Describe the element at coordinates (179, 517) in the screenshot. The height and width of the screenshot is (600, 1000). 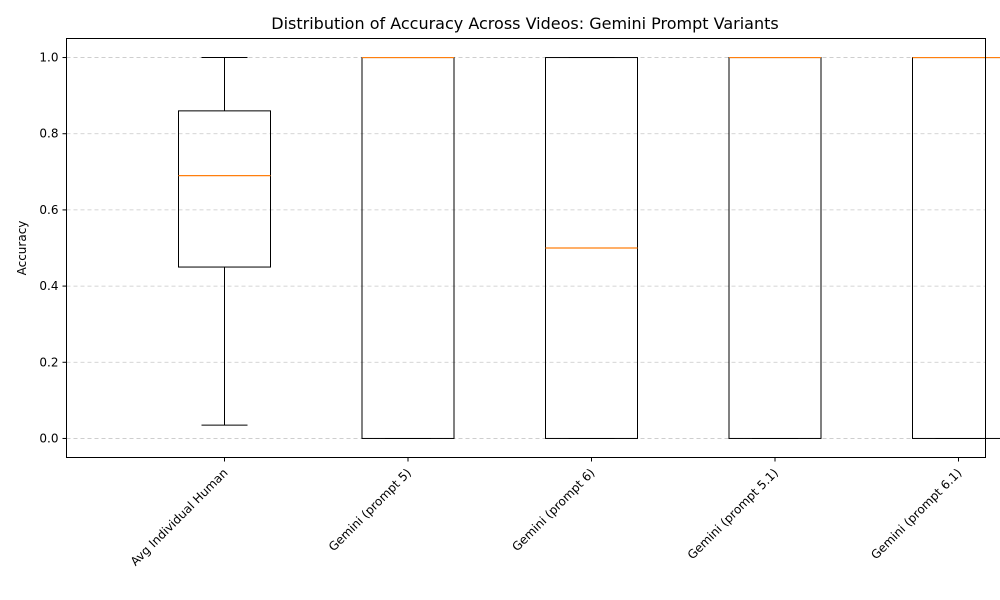
I see `x-tick-label: Avg Individual Human` at that location.